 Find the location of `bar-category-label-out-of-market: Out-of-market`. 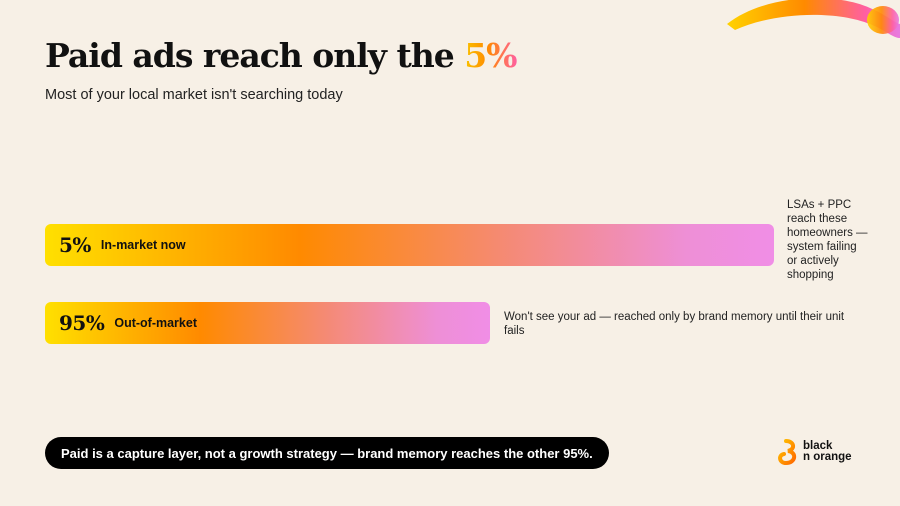

bar-category-label-out-of-market: Out-of-market is located at coordinates (155, 323).